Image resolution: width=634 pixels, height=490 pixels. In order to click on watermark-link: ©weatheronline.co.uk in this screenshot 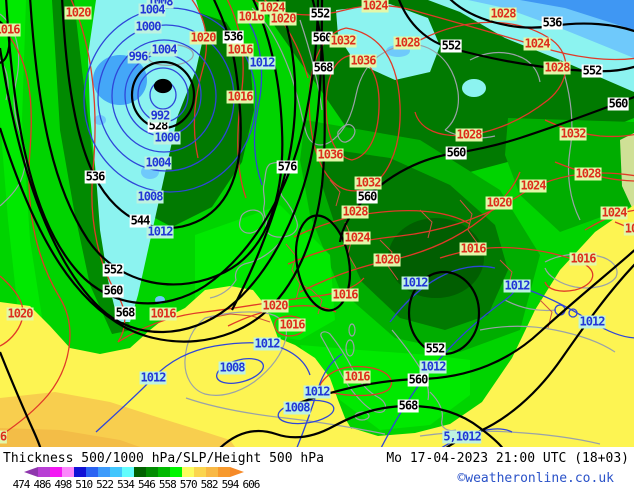, I will do `click(535, 478)`.